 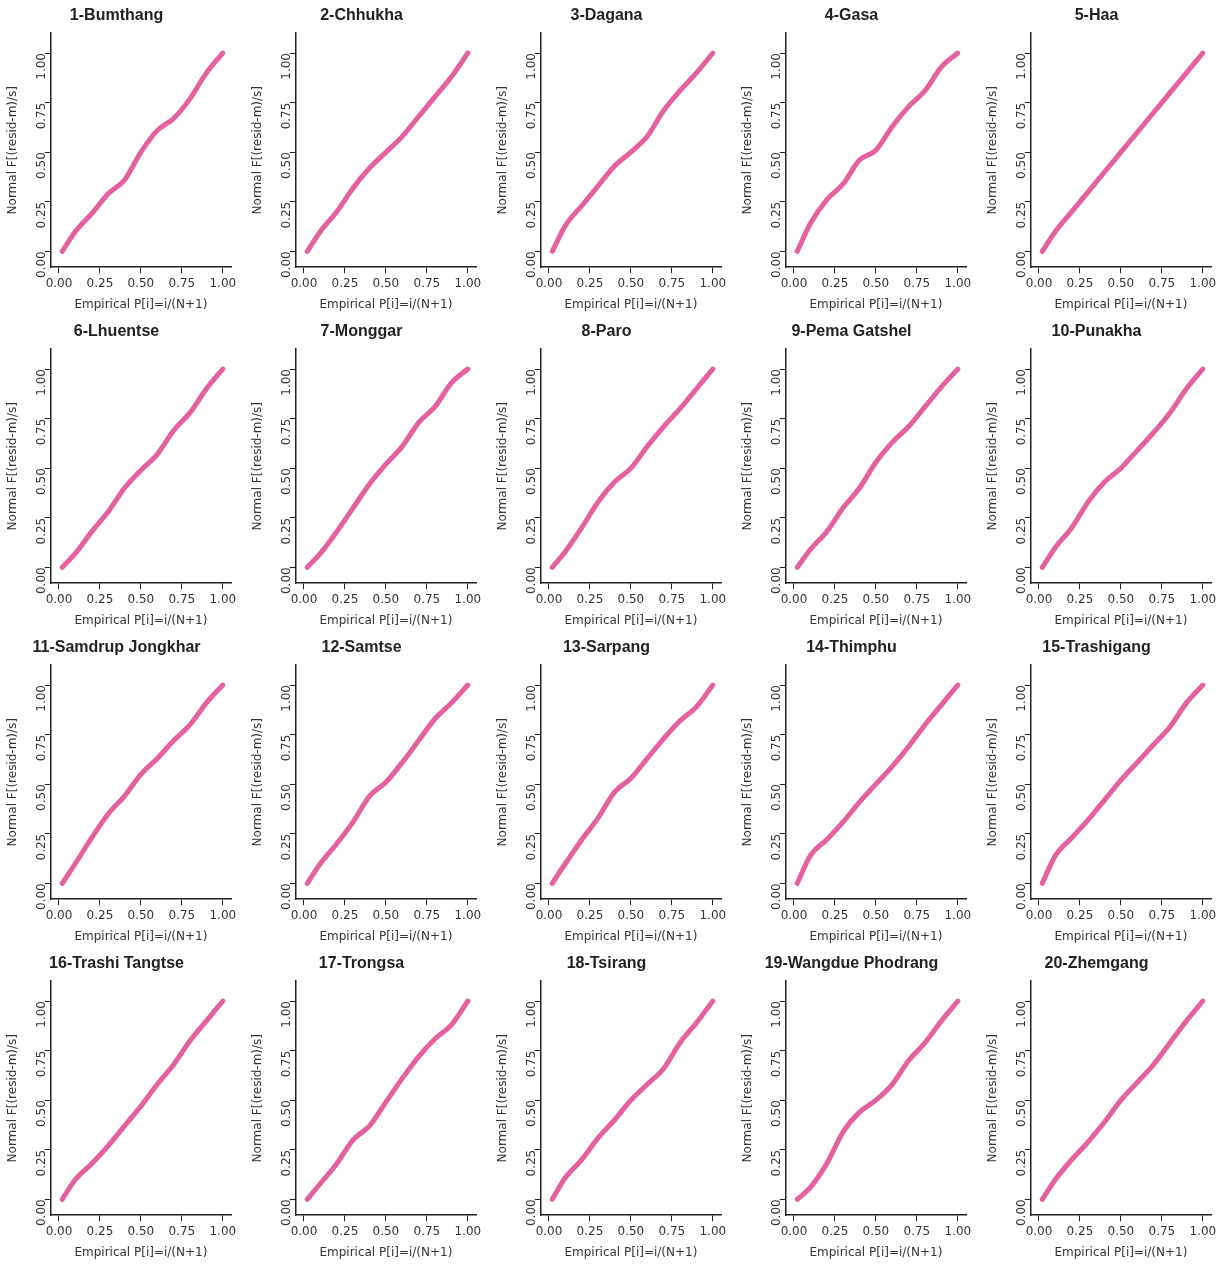 What do you see at coordinates (361, 15) in the screenshot?
I see `chart-title: 2-Chhukha` at bounding box center [361, 15].